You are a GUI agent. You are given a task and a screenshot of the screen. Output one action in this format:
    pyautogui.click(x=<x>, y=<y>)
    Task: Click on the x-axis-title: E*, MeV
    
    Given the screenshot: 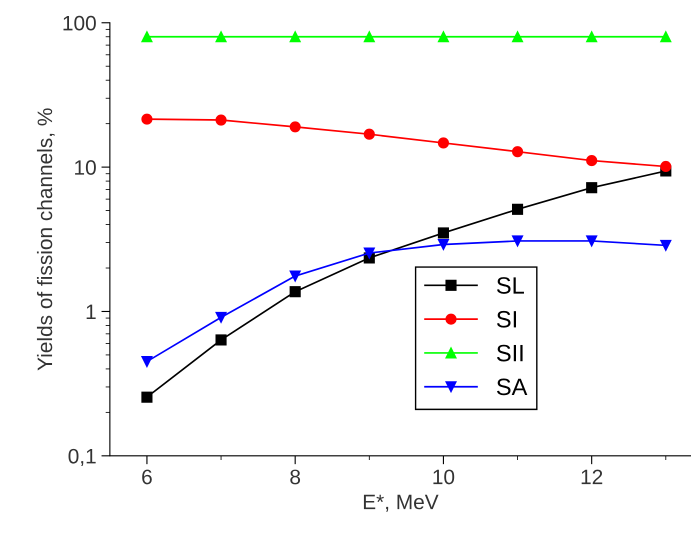 What is the action you would take?
    pyautogui.click(x=401, y=503)
    